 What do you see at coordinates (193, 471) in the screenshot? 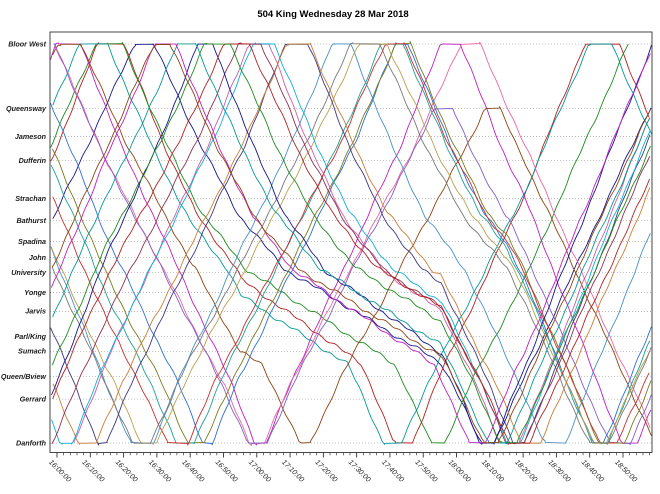
I see `x-tick-label: 16:40:00` at bounding box center [193, 471].